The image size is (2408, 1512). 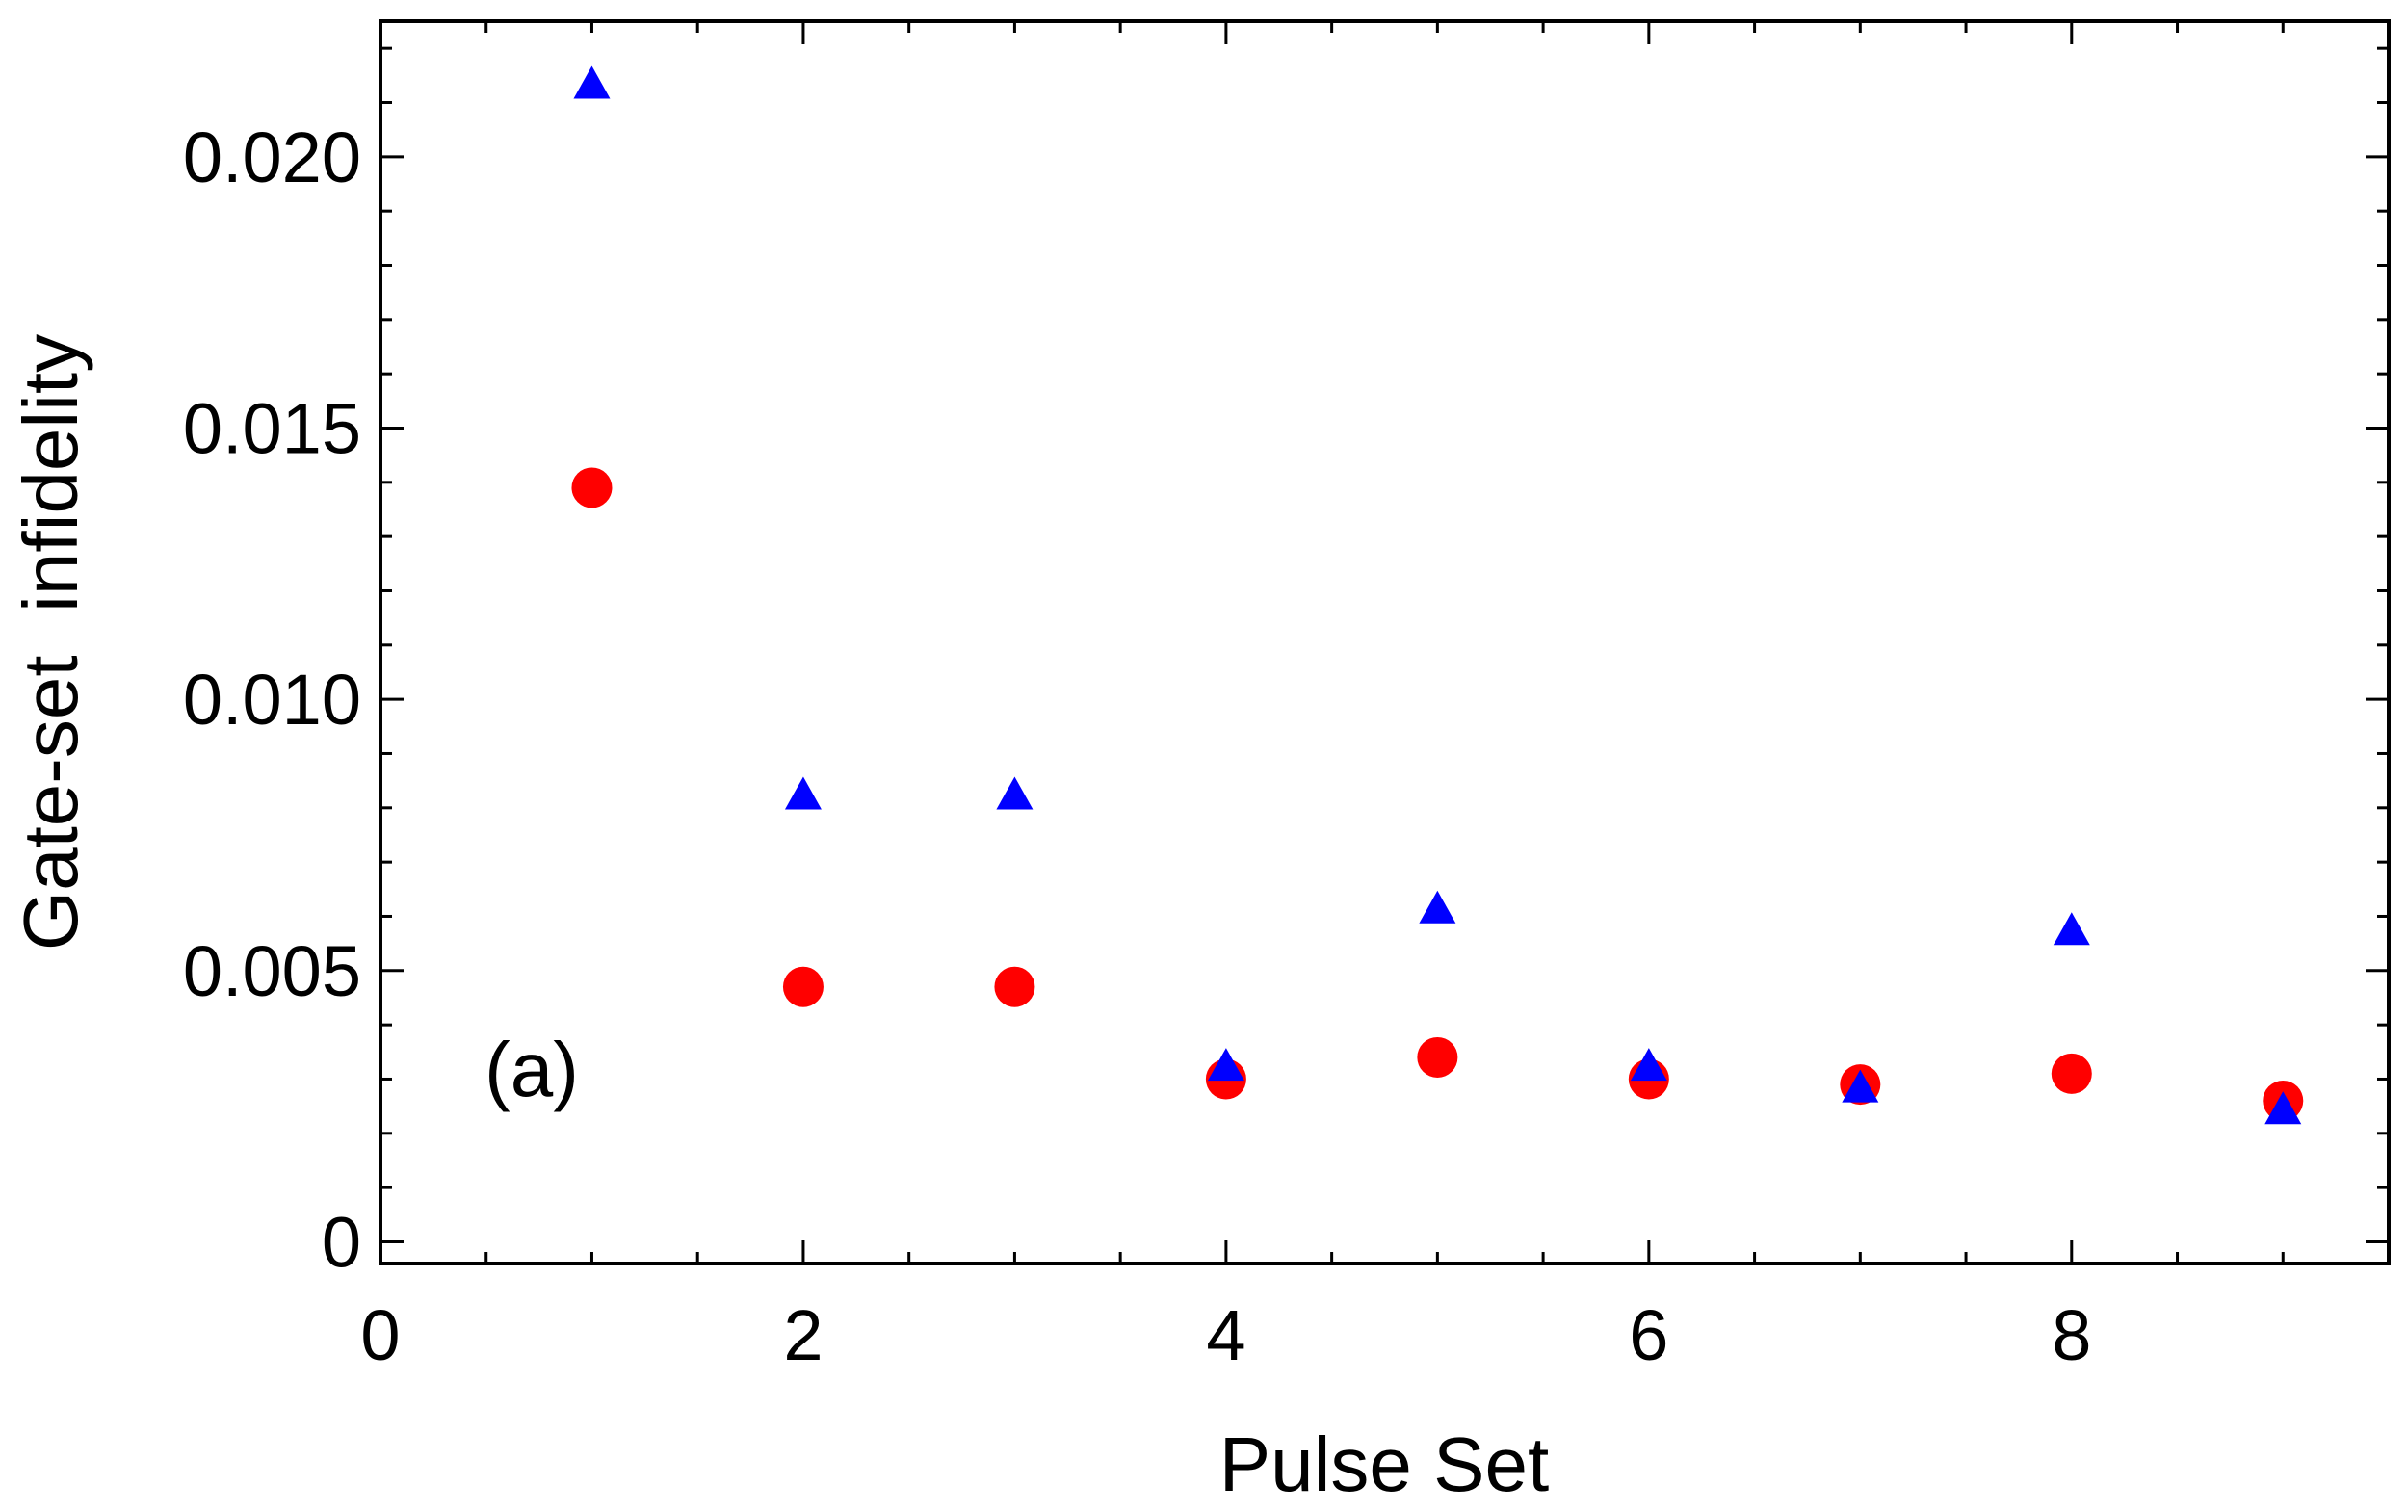 I want to click on x-tick-label: 2, so click(x=803, y=1335).